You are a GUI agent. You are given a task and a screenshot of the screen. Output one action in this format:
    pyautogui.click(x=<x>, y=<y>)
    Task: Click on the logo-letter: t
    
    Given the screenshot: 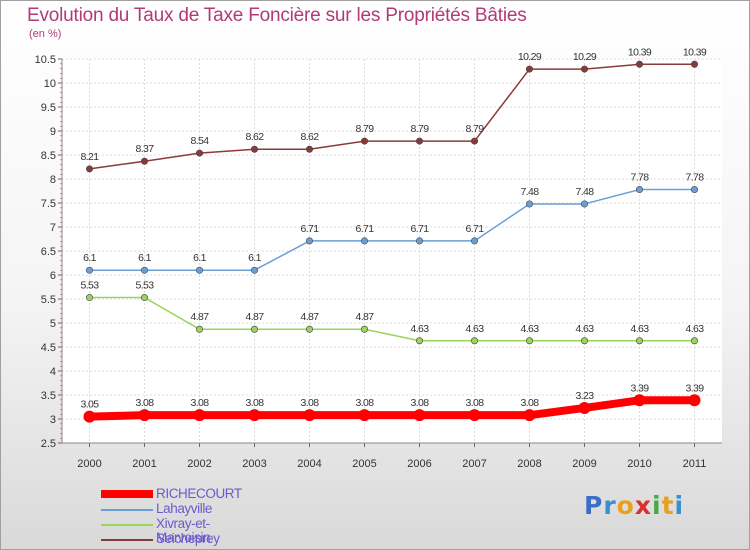 What is the action you would take?
    pyautogui.click(x=668, y=505)
    